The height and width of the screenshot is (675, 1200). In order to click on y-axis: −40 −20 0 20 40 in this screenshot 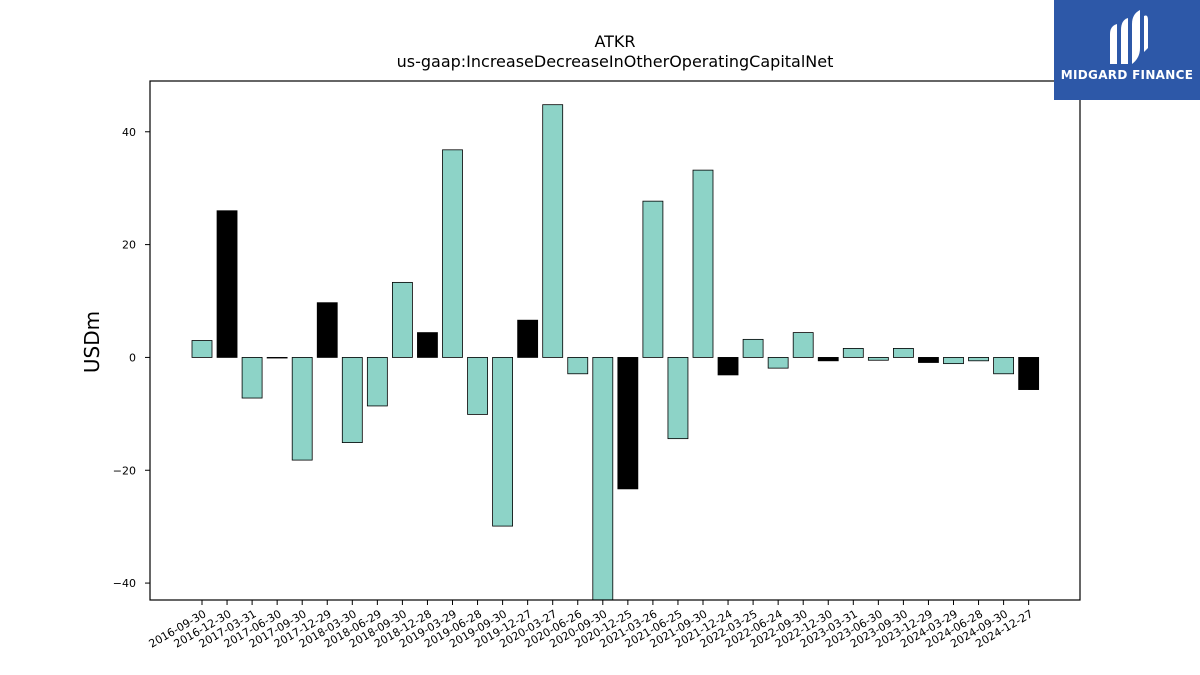, I will do `click(131, 358)`.